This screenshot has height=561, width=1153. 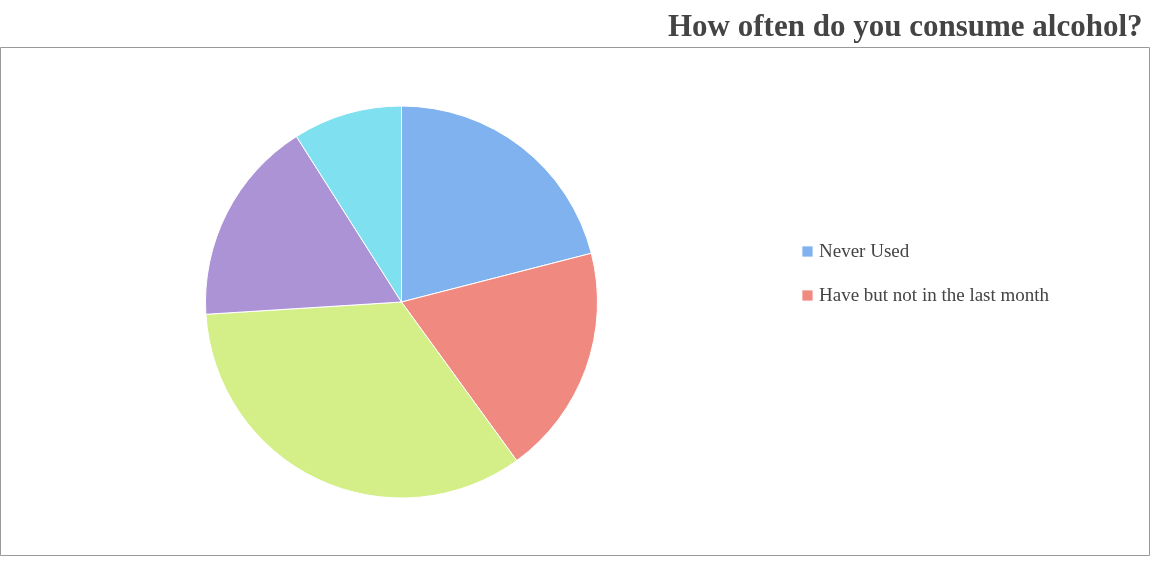 I want to click on legend-label: Never Used, so click(x=864, y=251).